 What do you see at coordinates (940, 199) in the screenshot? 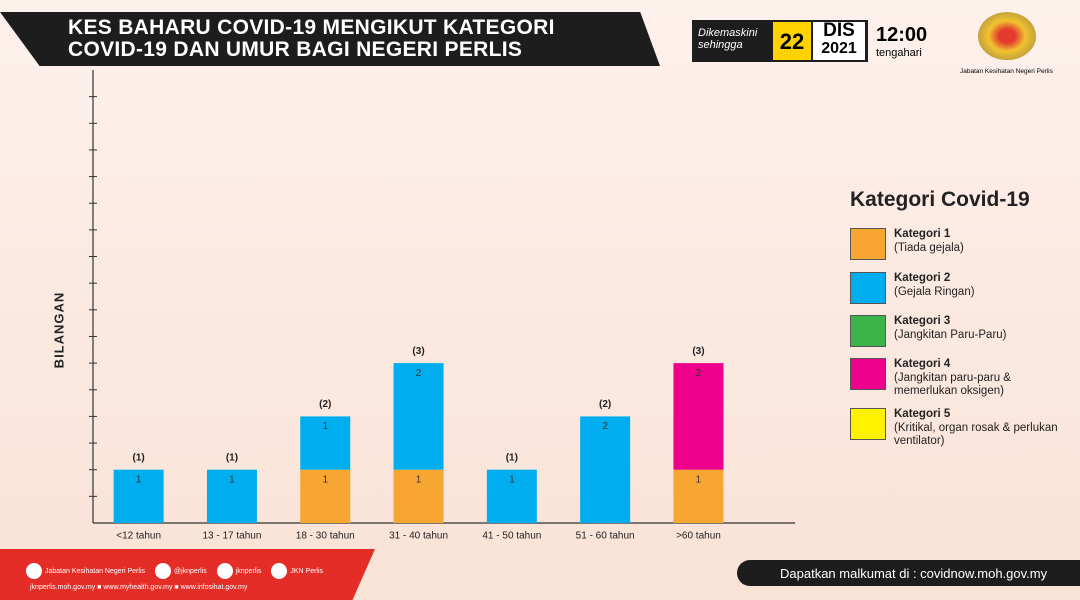
I see `legend-title: Kategori Covid-19` at bounding box center [940, 199].